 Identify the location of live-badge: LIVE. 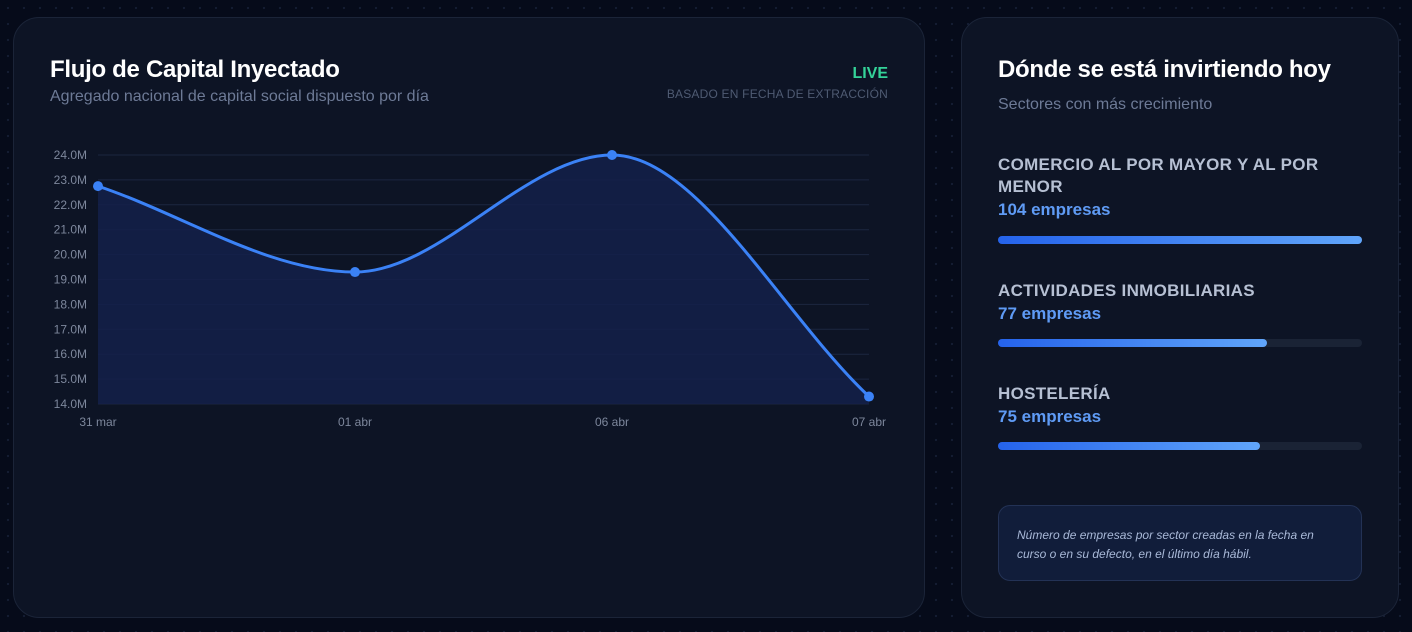
(870, 73).